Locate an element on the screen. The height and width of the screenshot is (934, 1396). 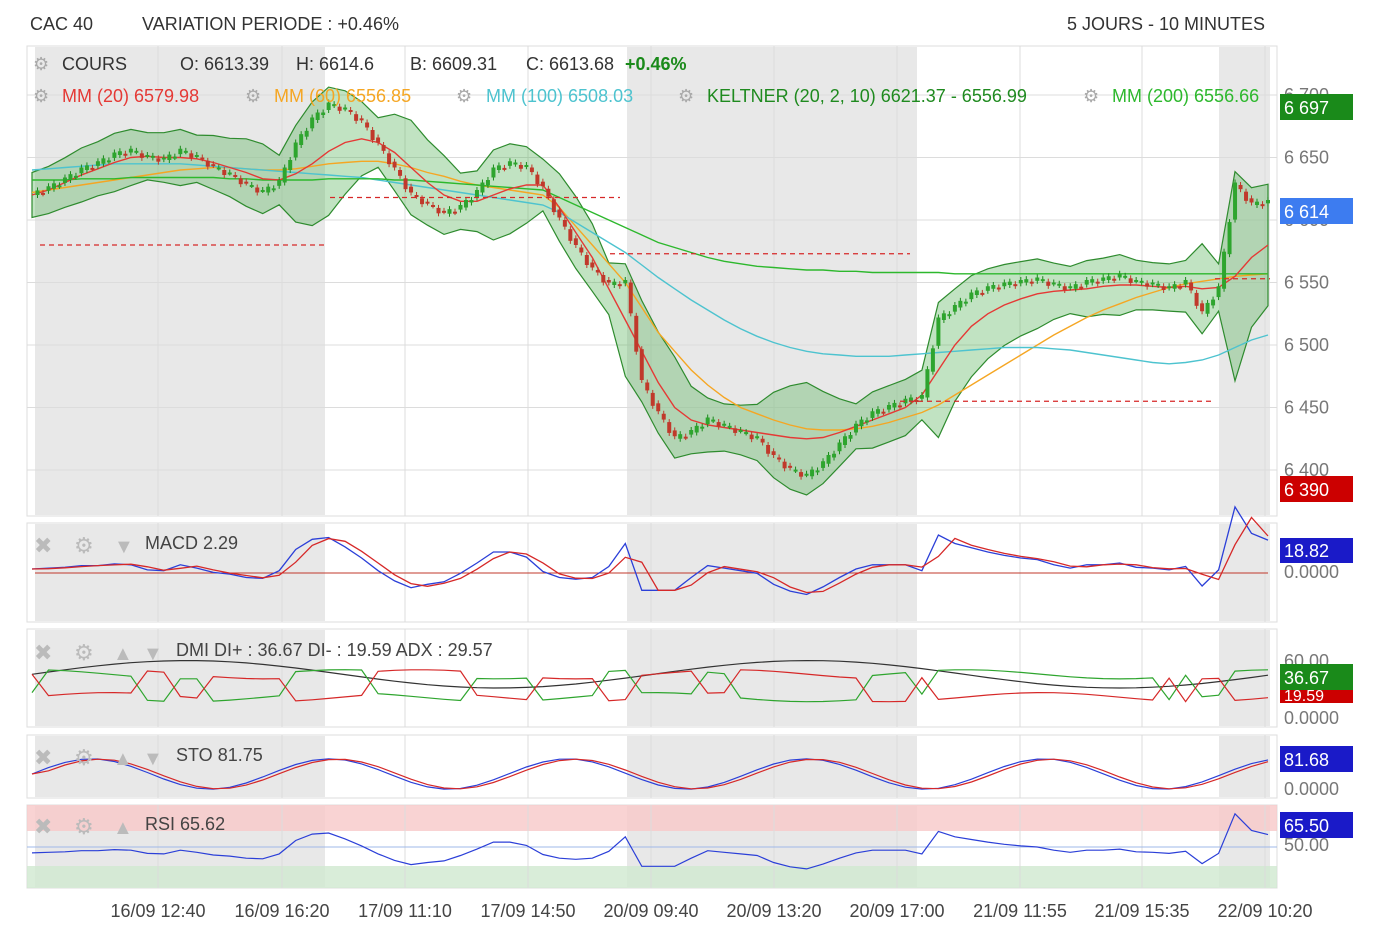
cours-label: COURS is located at coordinates (94, 64).